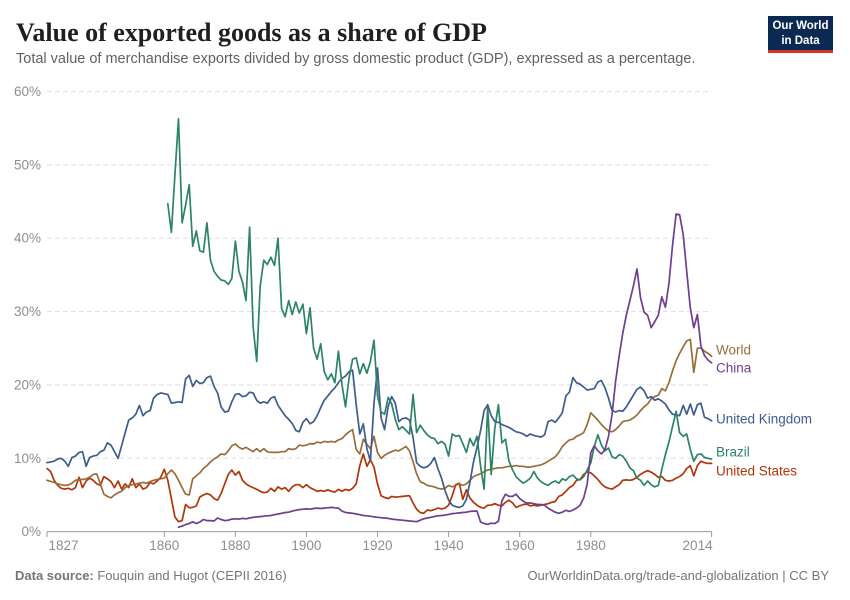 The width and height of the screenshot is (850, 600). What do you see at coordinates (164, 545) in the screenshot?
I see `svg-text: 1860` at bounding box center [164, 545].